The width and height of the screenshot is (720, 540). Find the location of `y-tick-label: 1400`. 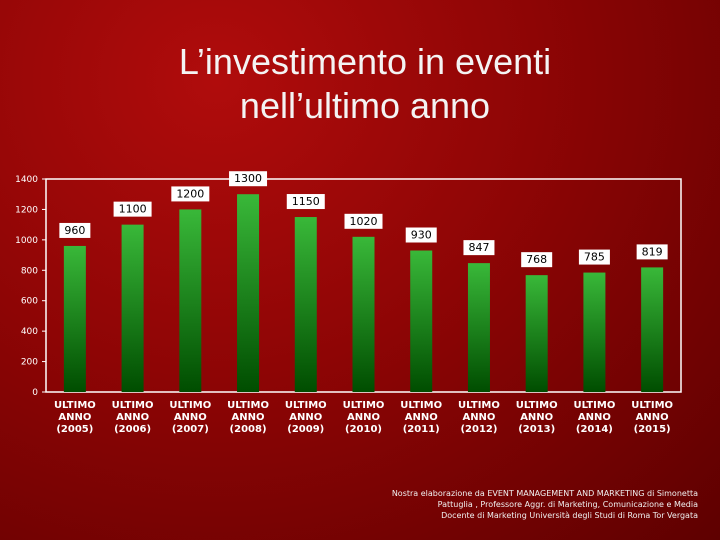

y-tick-label: 1400 is located at coordinates (26, 180).